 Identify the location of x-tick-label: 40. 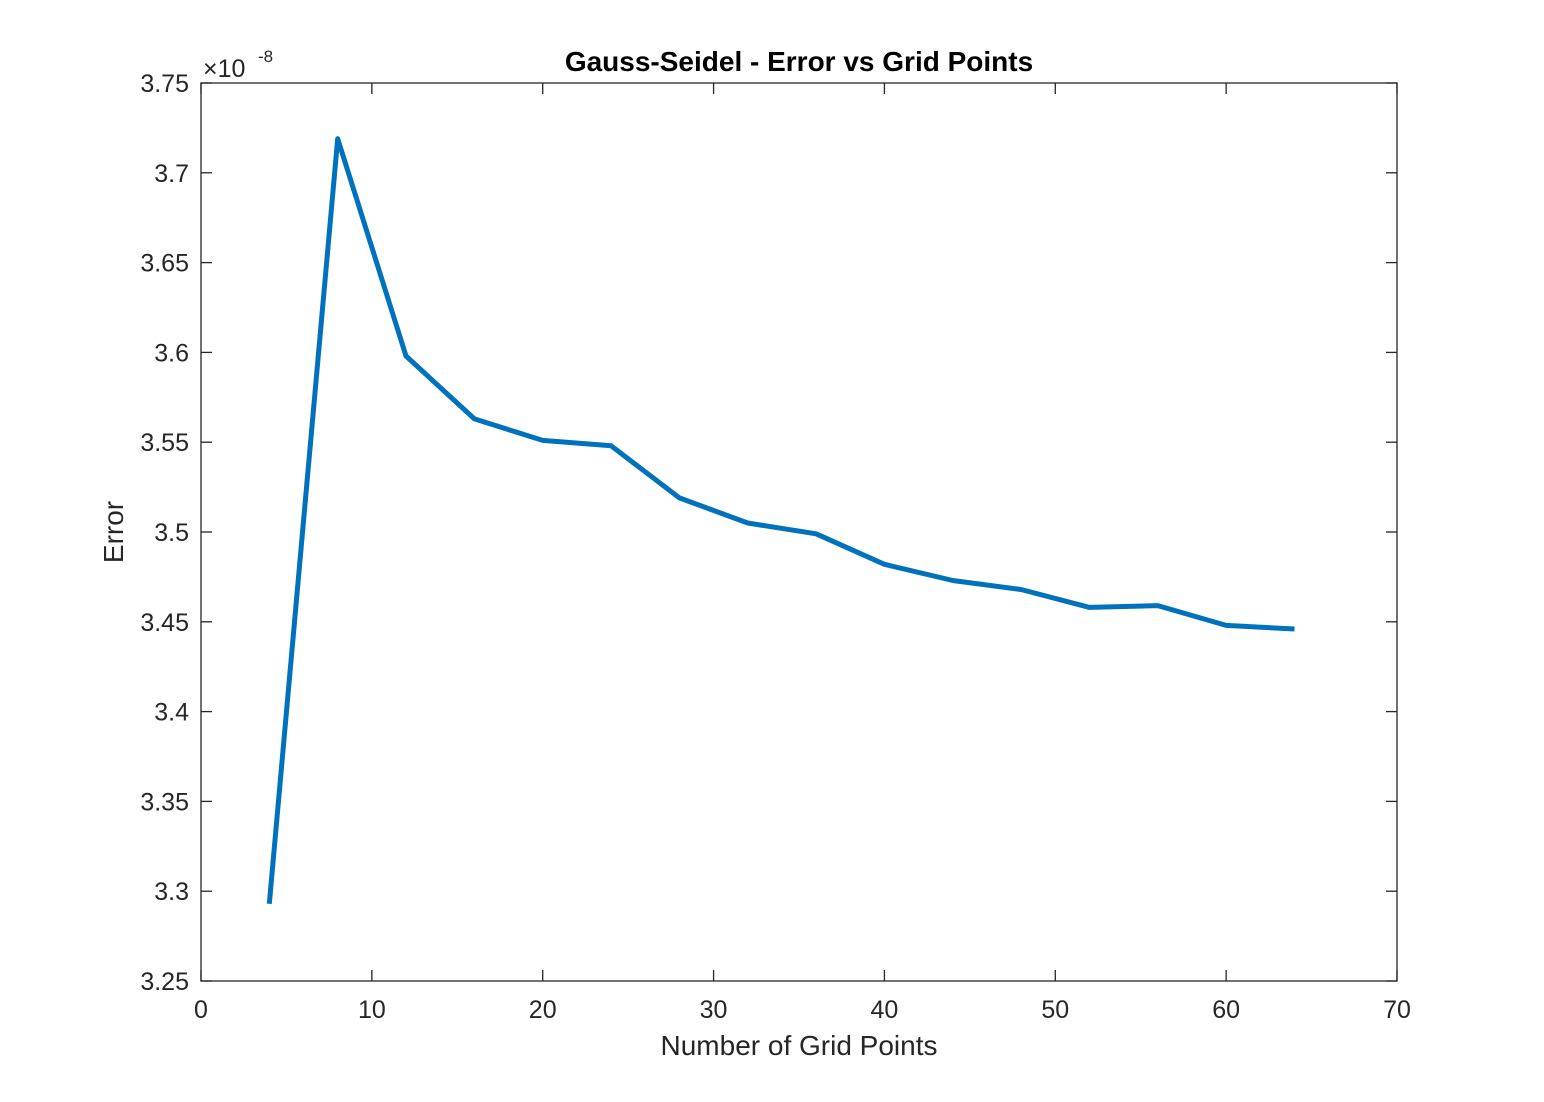
(885, 1010).